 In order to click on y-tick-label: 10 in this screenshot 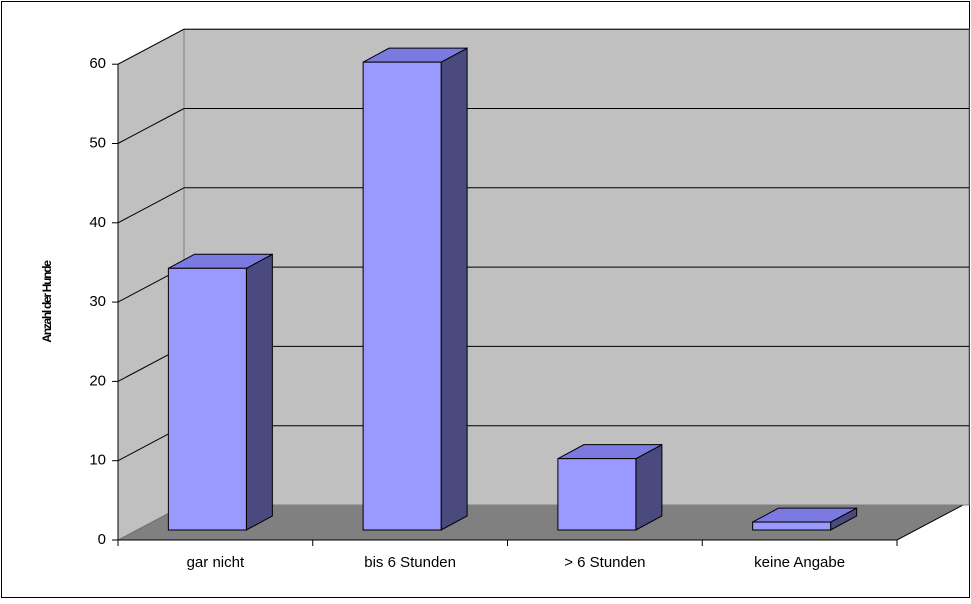, I will do `click(97, 460)`.